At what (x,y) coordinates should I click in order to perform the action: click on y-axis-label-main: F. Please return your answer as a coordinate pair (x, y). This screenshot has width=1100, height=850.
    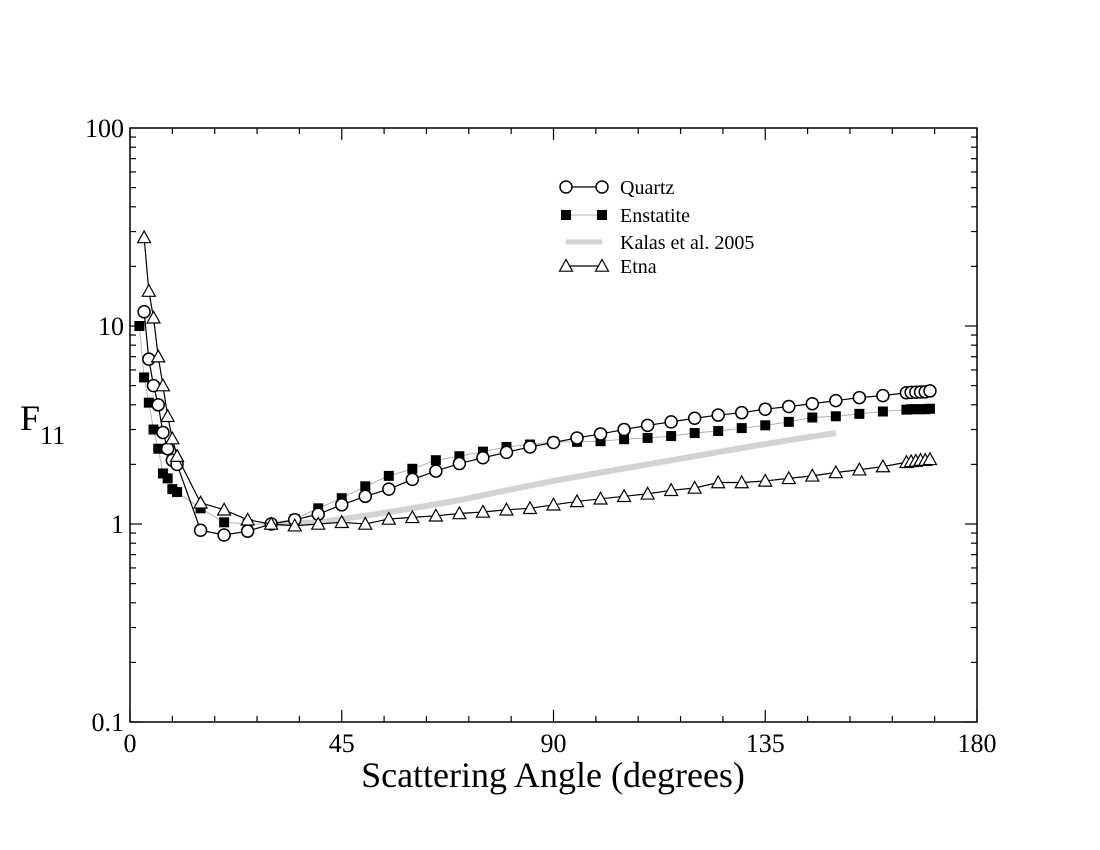
    Looking at the image, I should click on (30, 418).